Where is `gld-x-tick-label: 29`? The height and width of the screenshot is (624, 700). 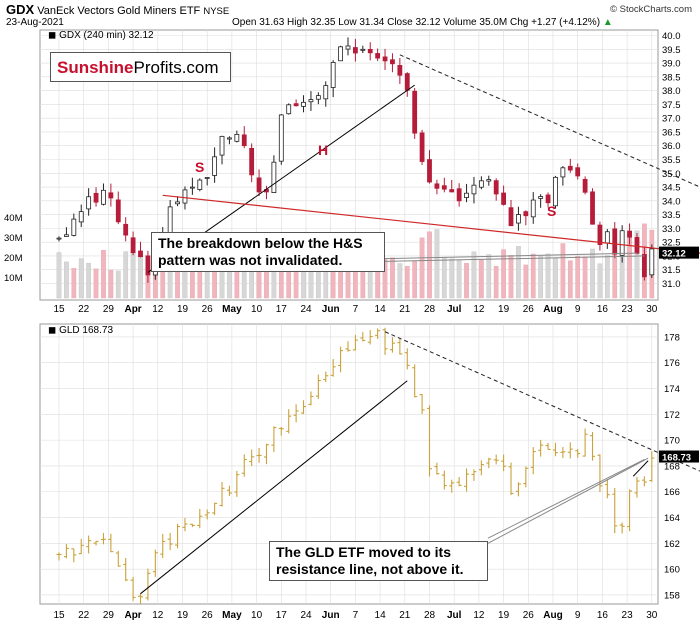 gld-x-tick-label: 29 is located at coordinates (109, 615).